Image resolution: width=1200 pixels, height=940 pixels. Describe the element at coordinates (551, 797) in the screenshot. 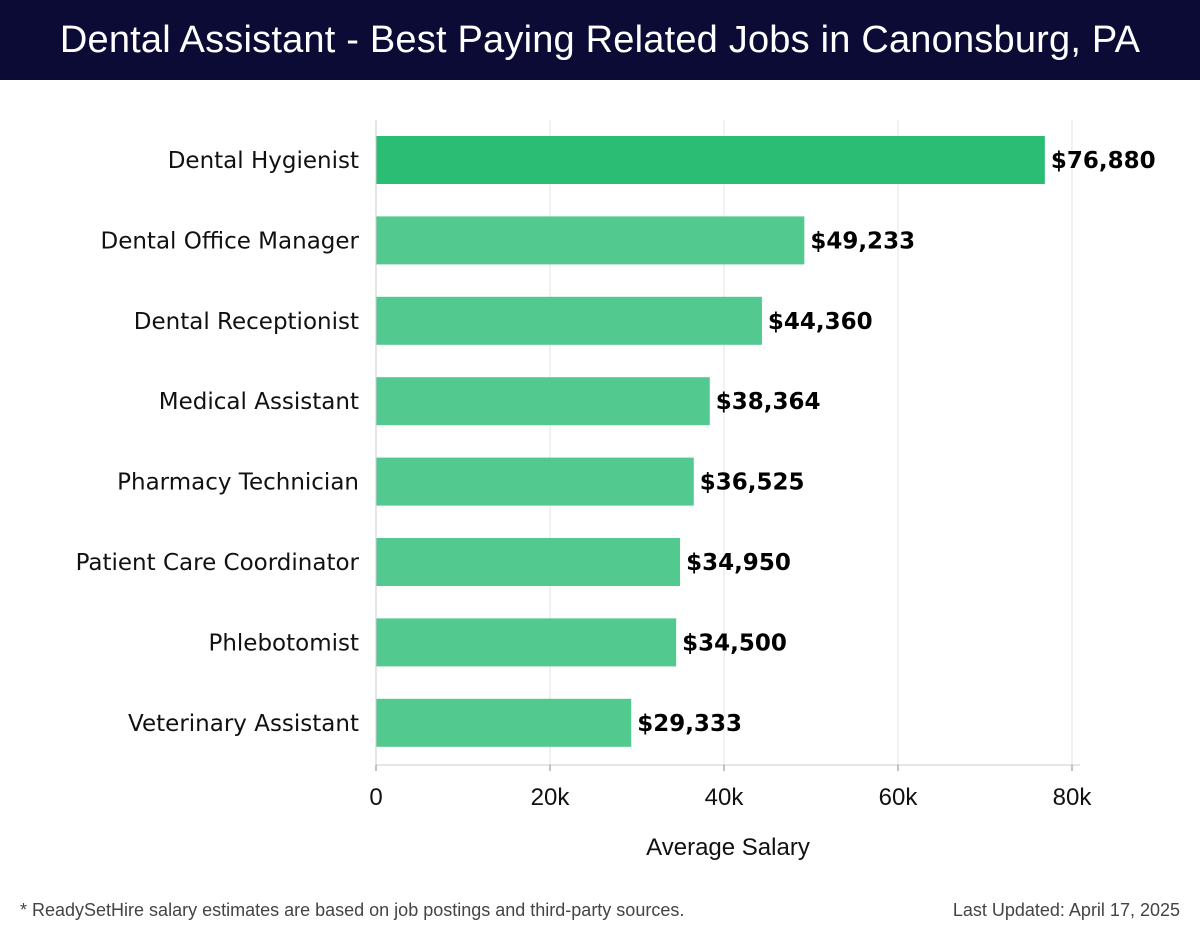

I see `x-tick-label: 20k` at that location.